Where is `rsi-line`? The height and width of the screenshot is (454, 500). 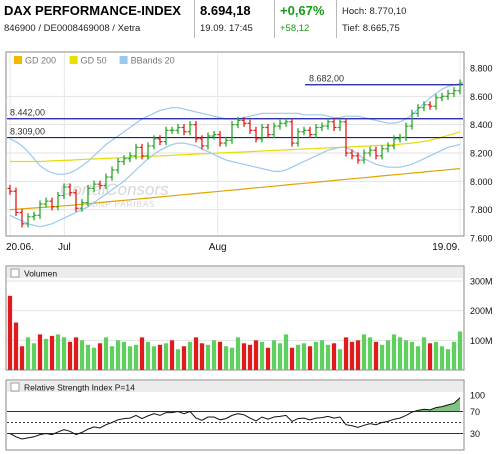 rsi-line is located at coordinates (235, 418).